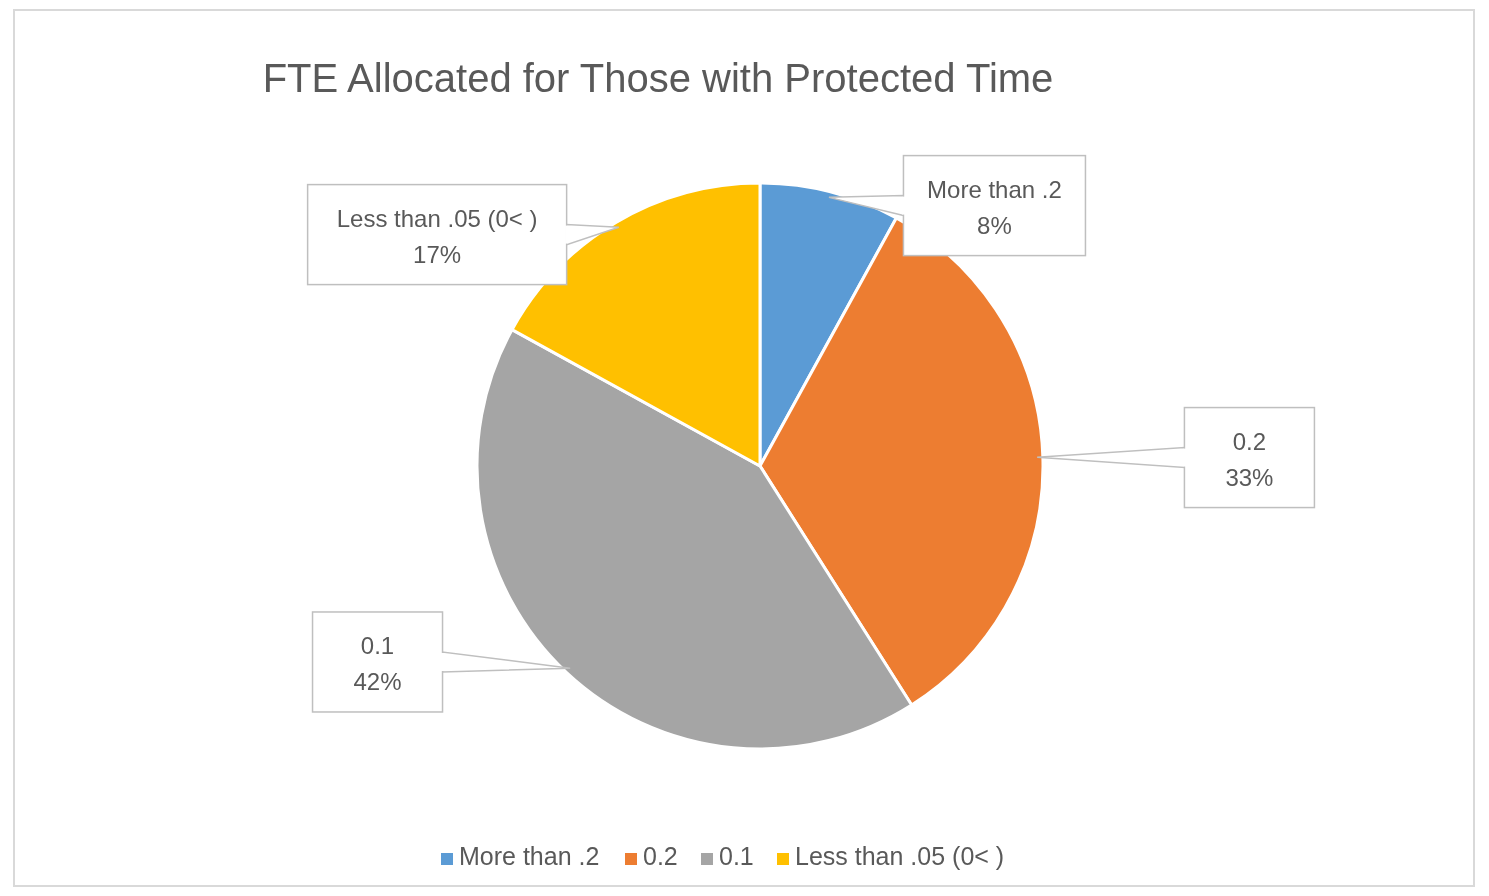 The height and width of the screenshot is (896, 1489). I want to click on slice-label: 0.1, so click(377, 645).